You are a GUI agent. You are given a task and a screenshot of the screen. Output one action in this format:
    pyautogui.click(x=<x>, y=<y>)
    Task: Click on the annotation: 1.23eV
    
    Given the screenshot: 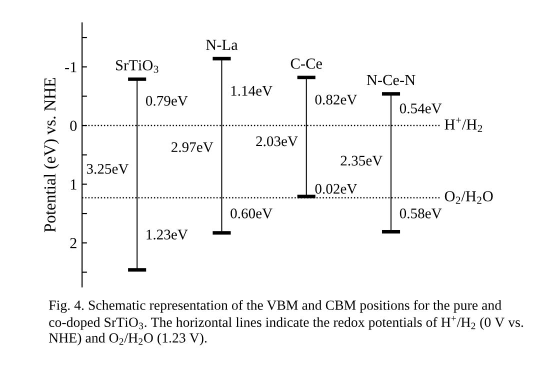 What is the action you would take?
    pyautogui.click(x=167, y=235)
    